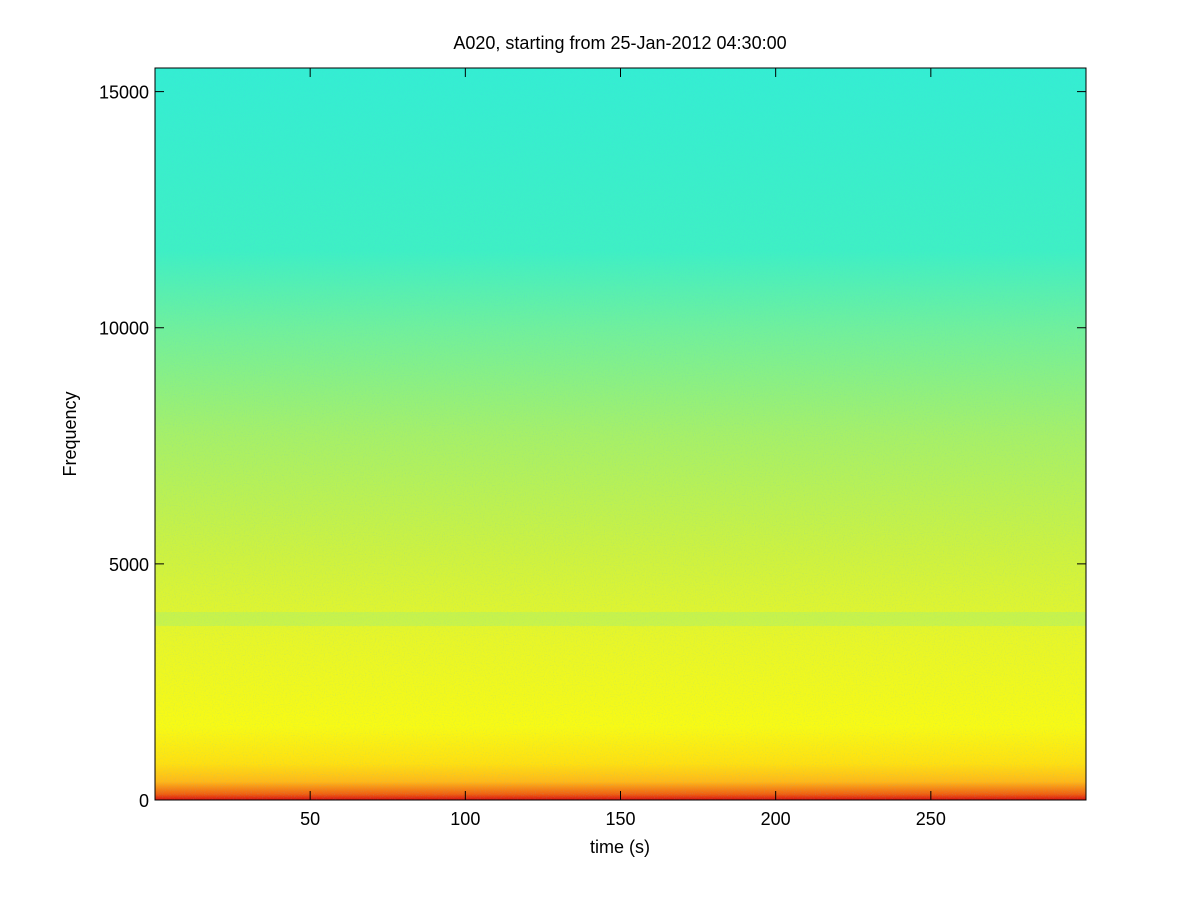 The width and height of the screenshot is (1200, 900). What do you see at coordinates (619, 43) in the screenshot?
I see `chart-title: A020, starting from 25-Jan-2012 04:30:00` at bounding box center [619, 43].